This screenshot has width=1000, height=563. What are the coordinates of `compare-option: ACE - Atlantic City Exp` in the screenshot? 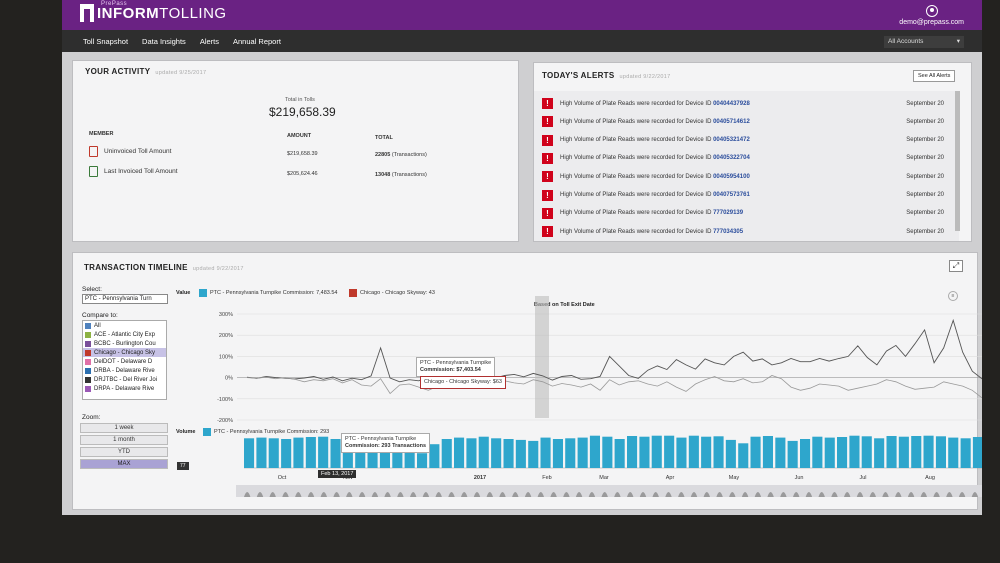 It's located at (124, 334).